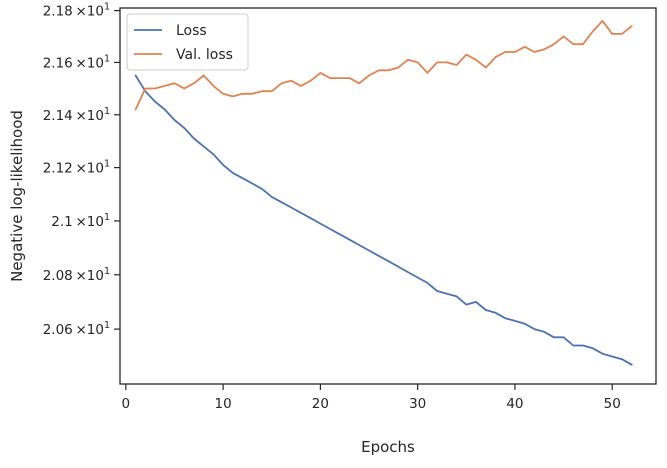 The width and height of the screenshot is (667, 468). I want to click on x-axis-ticks: 0 10 20 30 40 50, so click(371, 398).